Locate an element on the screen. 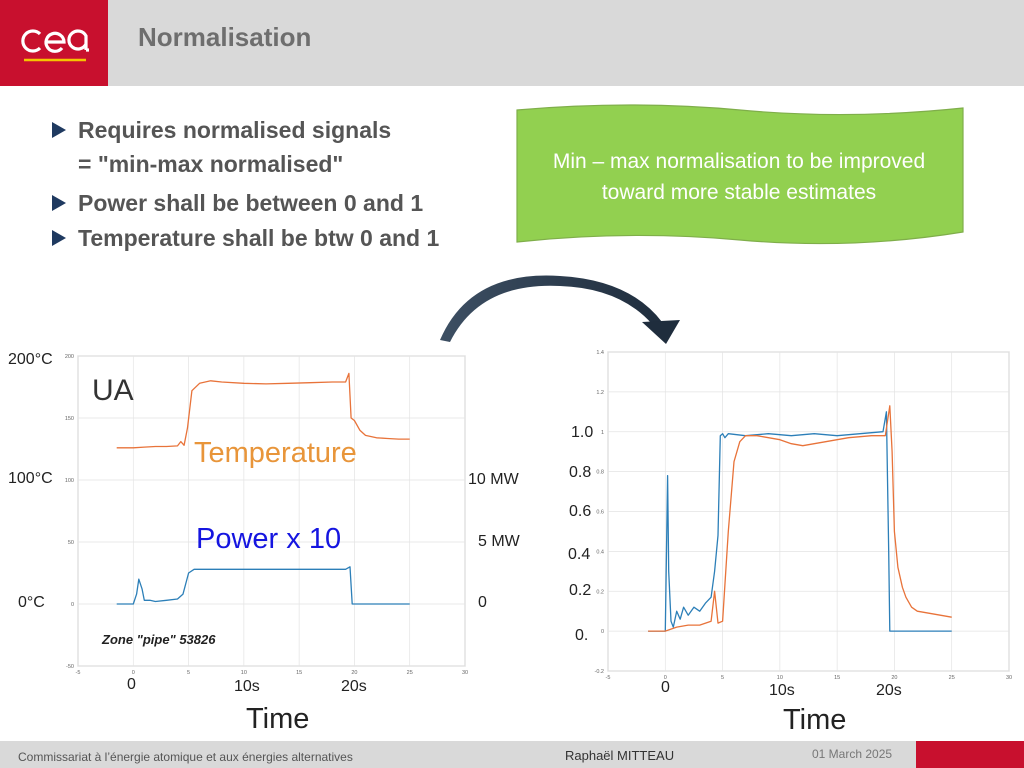  chart2-y-tick-label: -0.2 is located at coordinates (599, 672).